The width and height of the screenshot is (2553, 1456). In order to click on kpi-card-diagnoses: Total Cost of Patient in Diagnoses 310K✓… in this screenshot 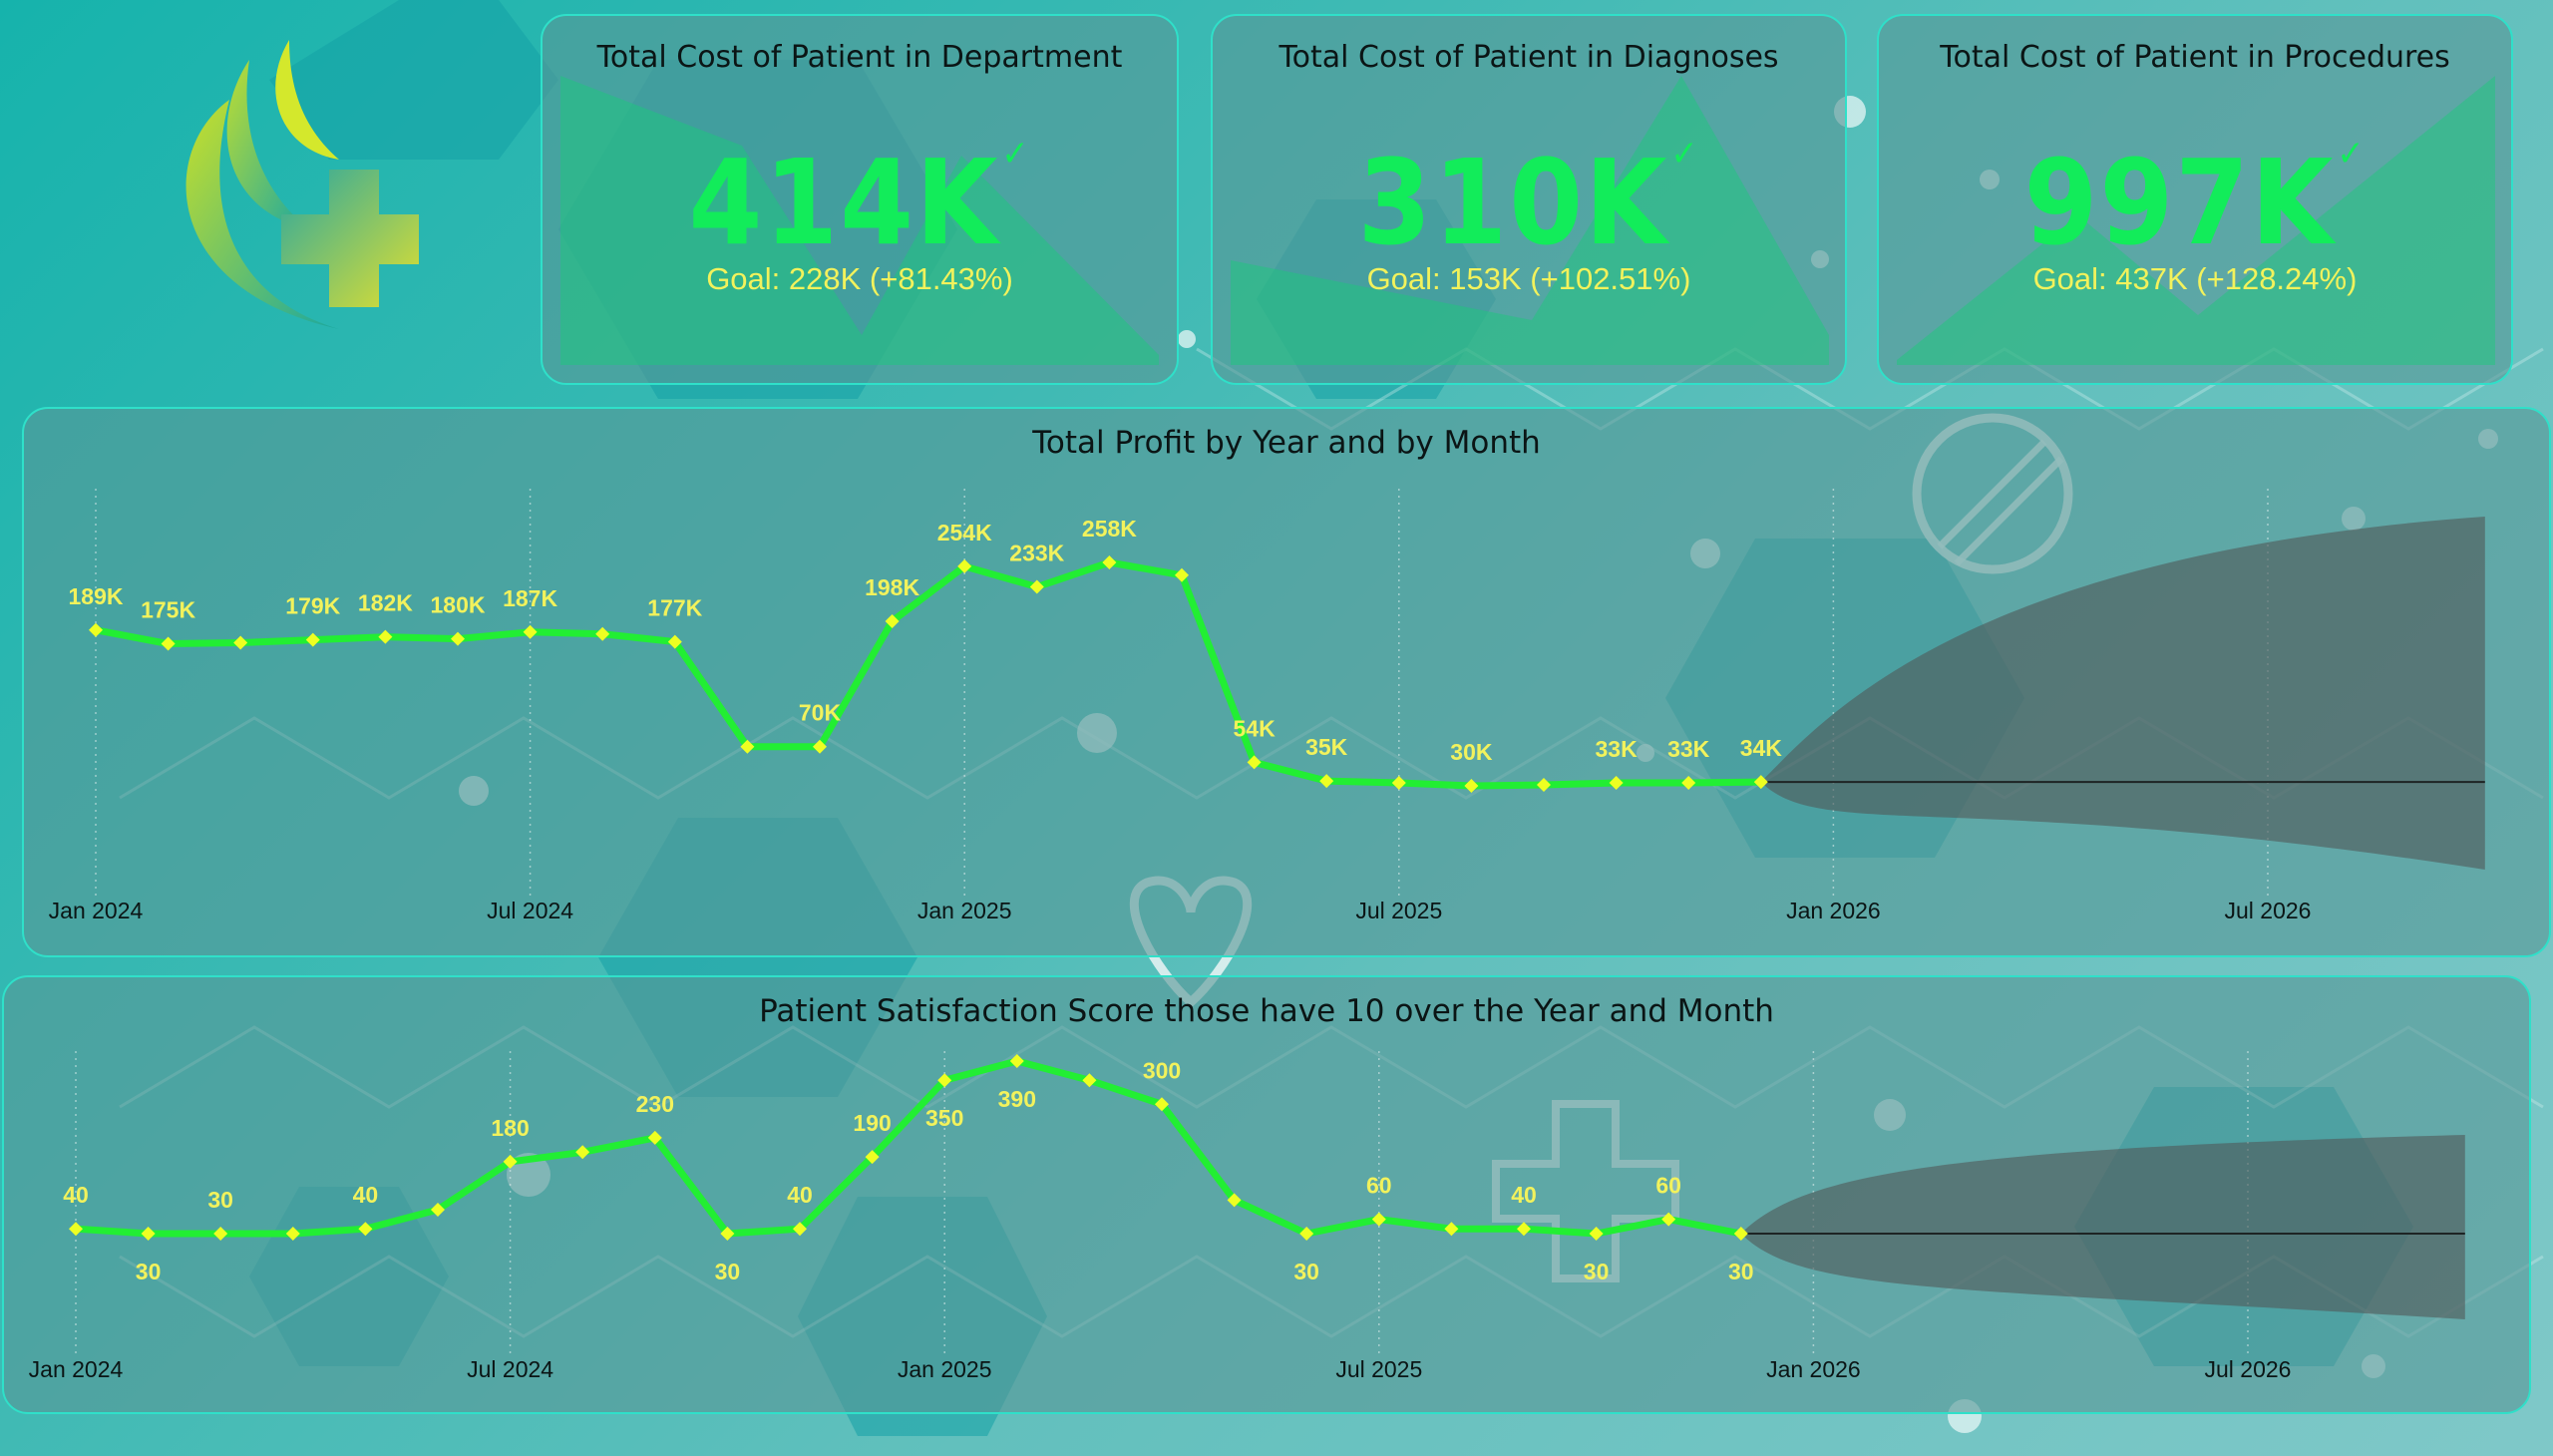, I will do `click(1529, 199)`.